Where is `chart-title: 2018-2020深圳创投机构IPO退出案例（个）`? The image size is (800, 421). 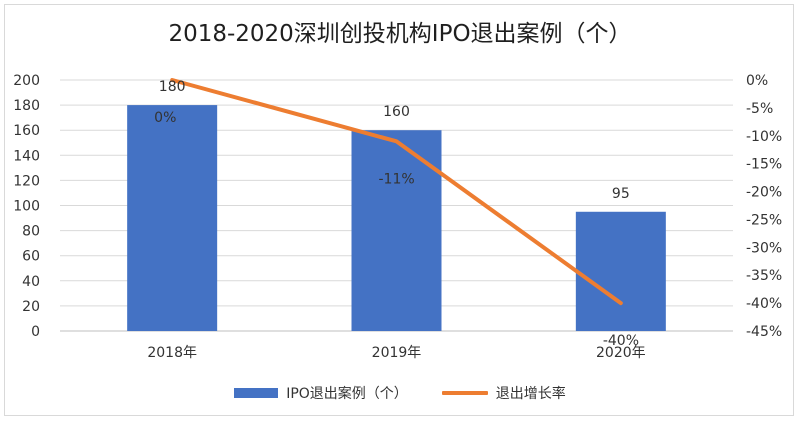 chart-title: 2018-2020深圳创投机构IPO退出案例（个） is located at coordinates (400, 34).